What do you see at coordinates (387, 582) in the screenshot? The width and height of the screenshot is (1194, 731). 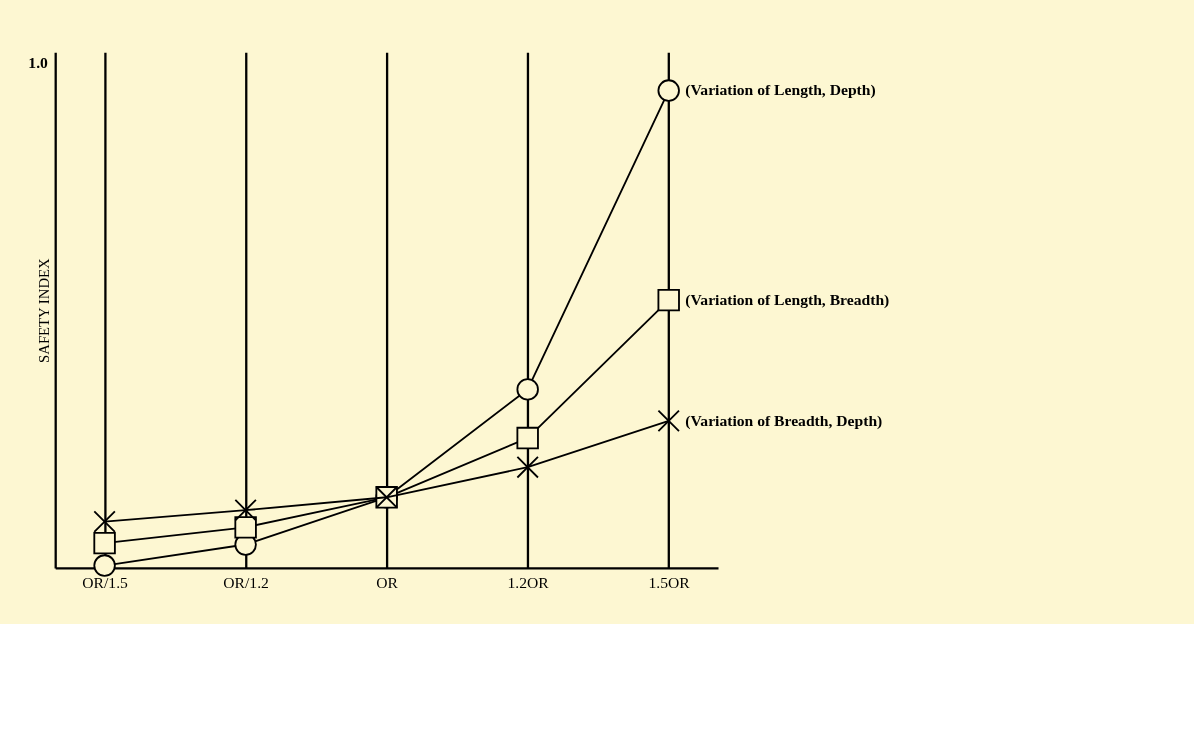 I see `x-tick-label: OR` at bounding box center [387, 582].